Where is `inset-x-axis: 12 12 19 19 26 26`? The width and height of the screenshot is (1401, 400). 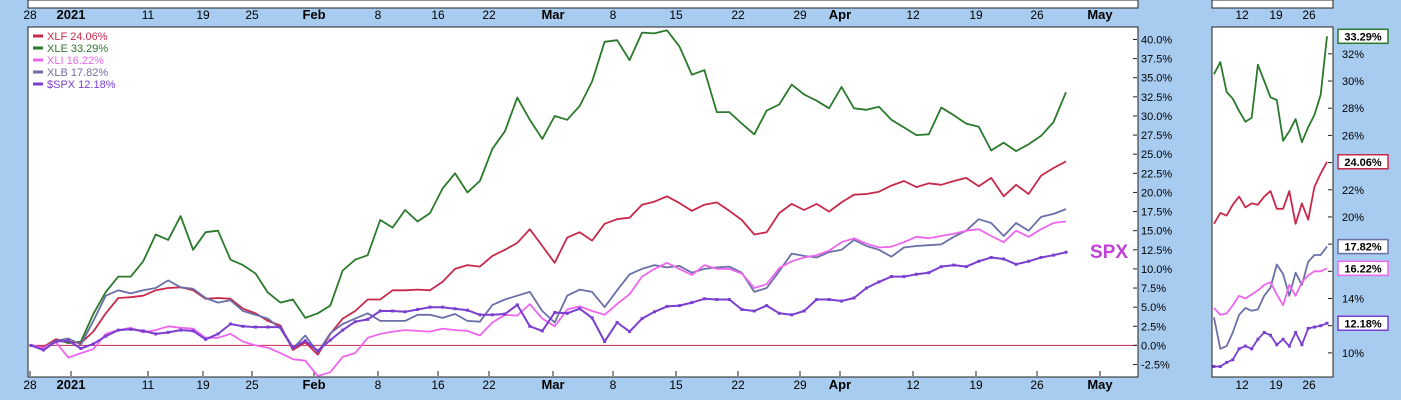 inset-x-axis: 12 12 19 19 26 26 is located at coordinates (1275, 200).